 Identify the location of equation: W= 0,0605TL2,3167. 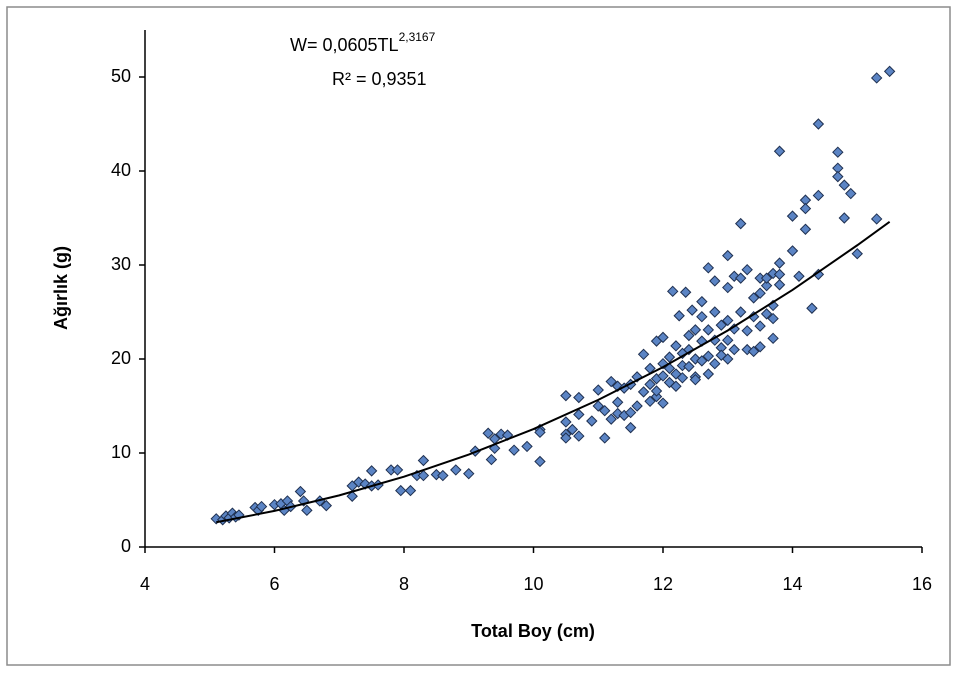
(363, 42).